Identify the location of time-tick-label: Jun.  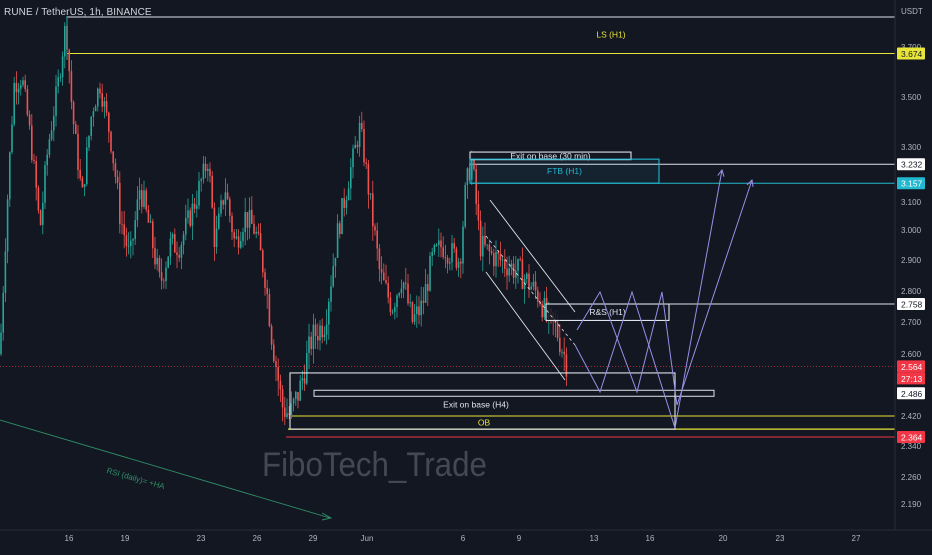
(367, 538).